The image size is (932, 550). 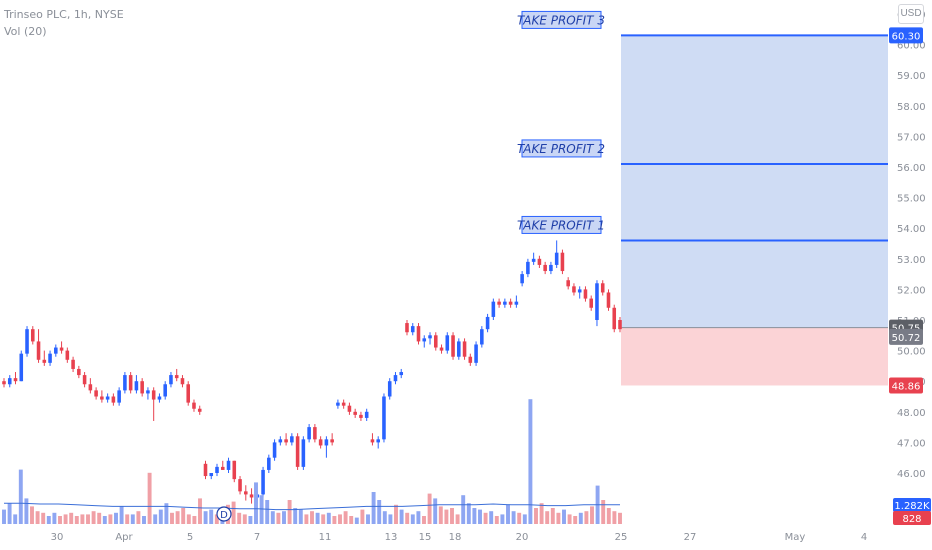 I want to click on loss-zone, so click(x=754, y=356).